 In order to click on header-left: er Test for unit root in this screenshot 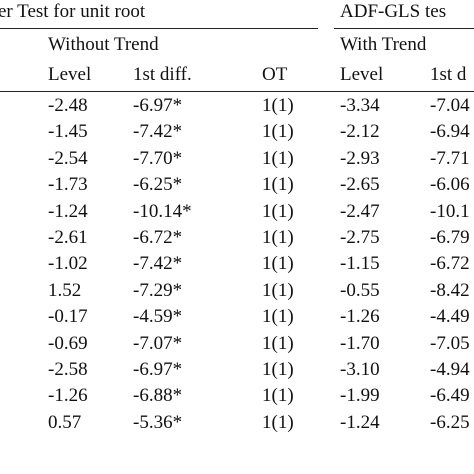, I will do `click(73, 11)`.